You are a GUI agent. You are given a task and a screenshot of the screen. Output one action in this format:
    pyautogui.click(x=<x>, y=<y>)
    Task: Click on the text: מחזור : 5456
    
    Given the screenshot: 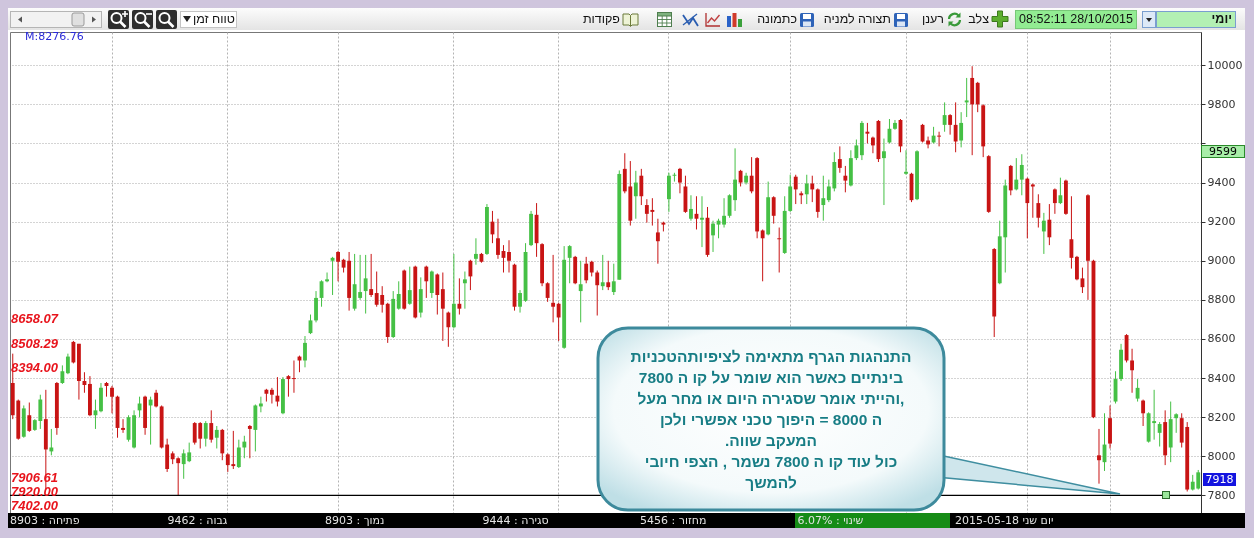 What is the action you would take?
    pyautogui.click(x=673, y=520)
    